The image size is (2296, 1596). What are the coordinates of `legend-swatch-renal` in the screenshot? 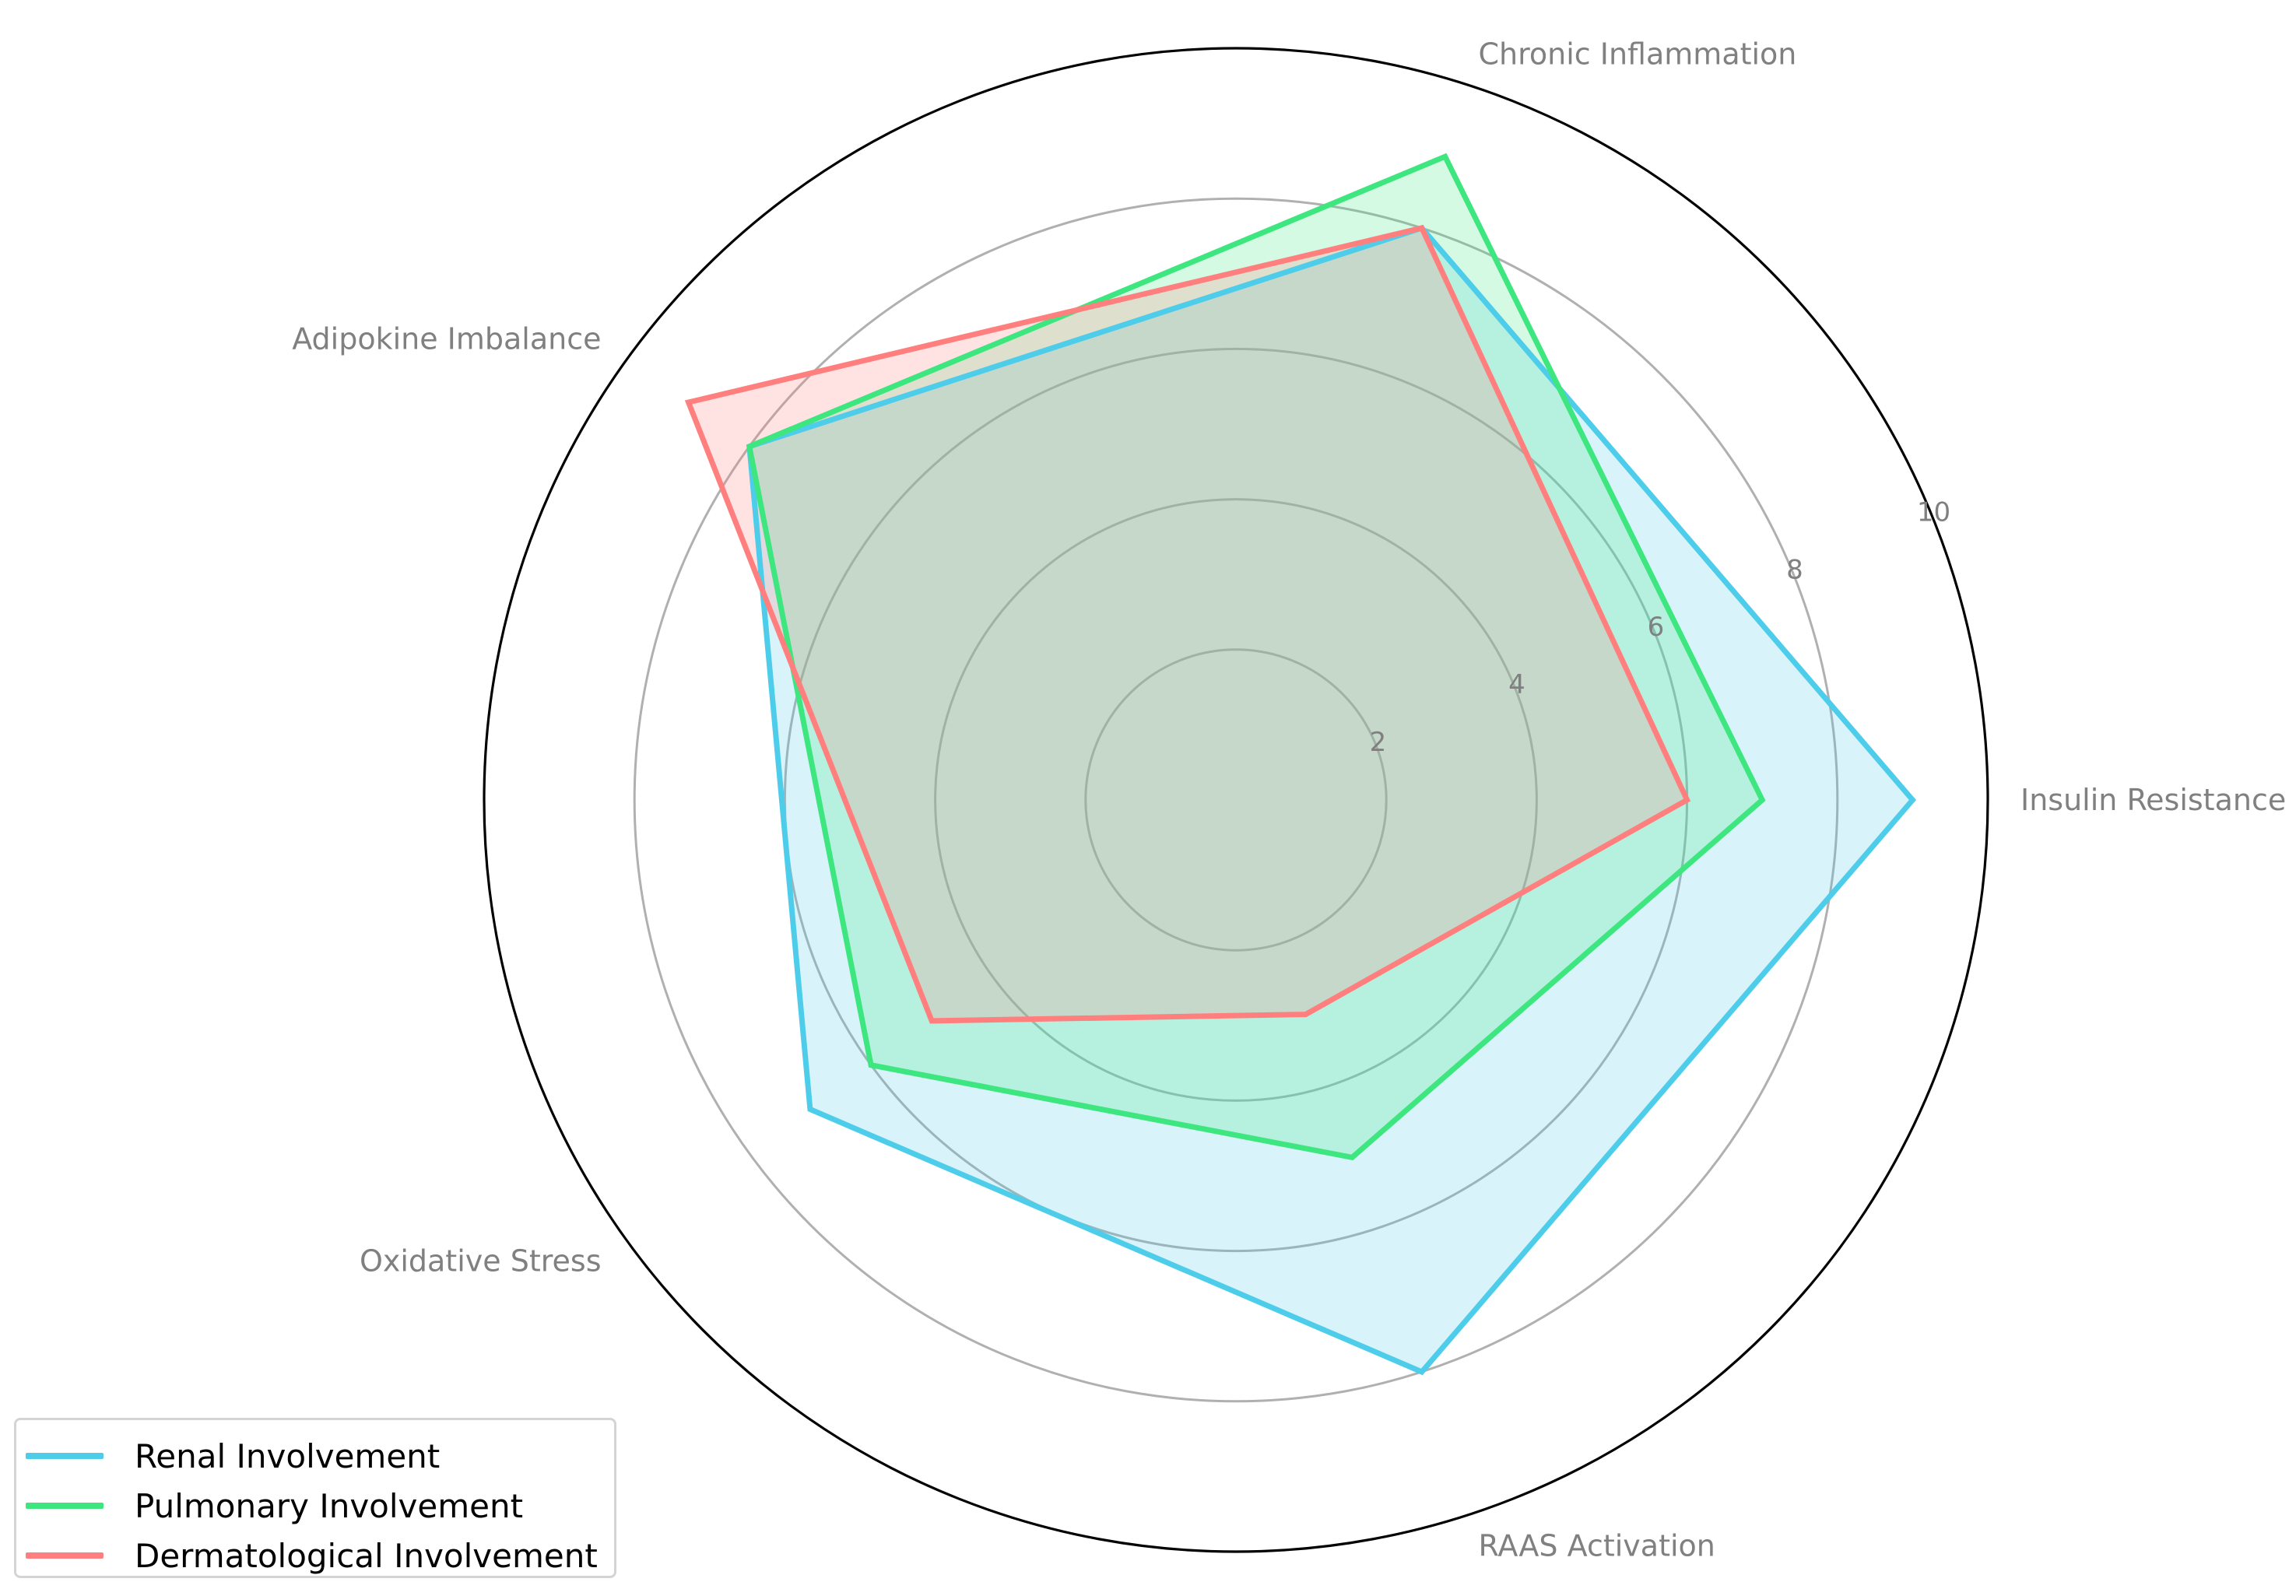 It's located at (65, 1456).